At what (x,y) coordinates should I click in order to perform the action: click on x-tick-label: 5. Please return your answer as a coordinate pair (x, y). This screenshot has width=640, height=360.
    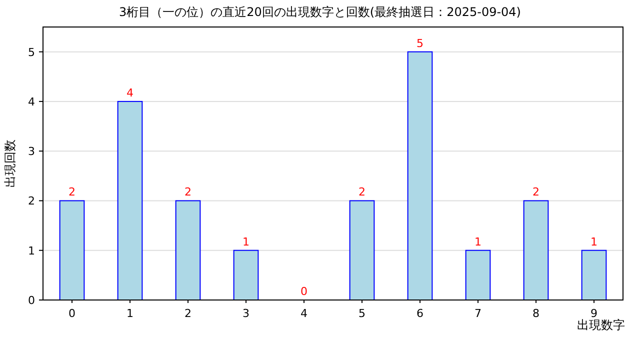
    Looking at the image, I should click on (362, 313).